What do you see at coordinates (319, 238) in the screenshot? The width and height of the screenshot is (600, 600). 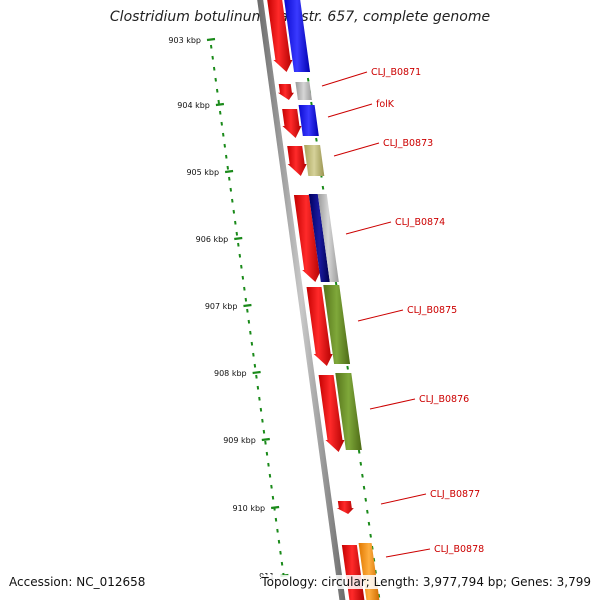 I see `navy-feature` at bounding box center [319, 238].